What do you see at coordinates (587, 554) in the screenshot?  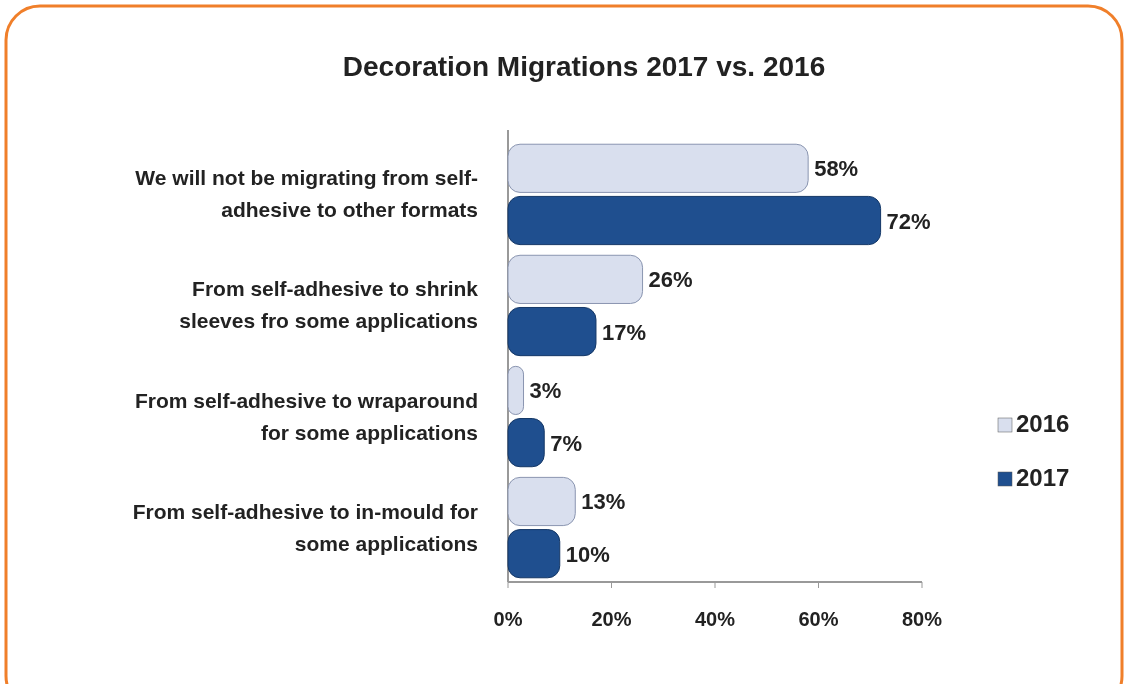 I see `data-label: 10%` at bounding box center [587, 554].